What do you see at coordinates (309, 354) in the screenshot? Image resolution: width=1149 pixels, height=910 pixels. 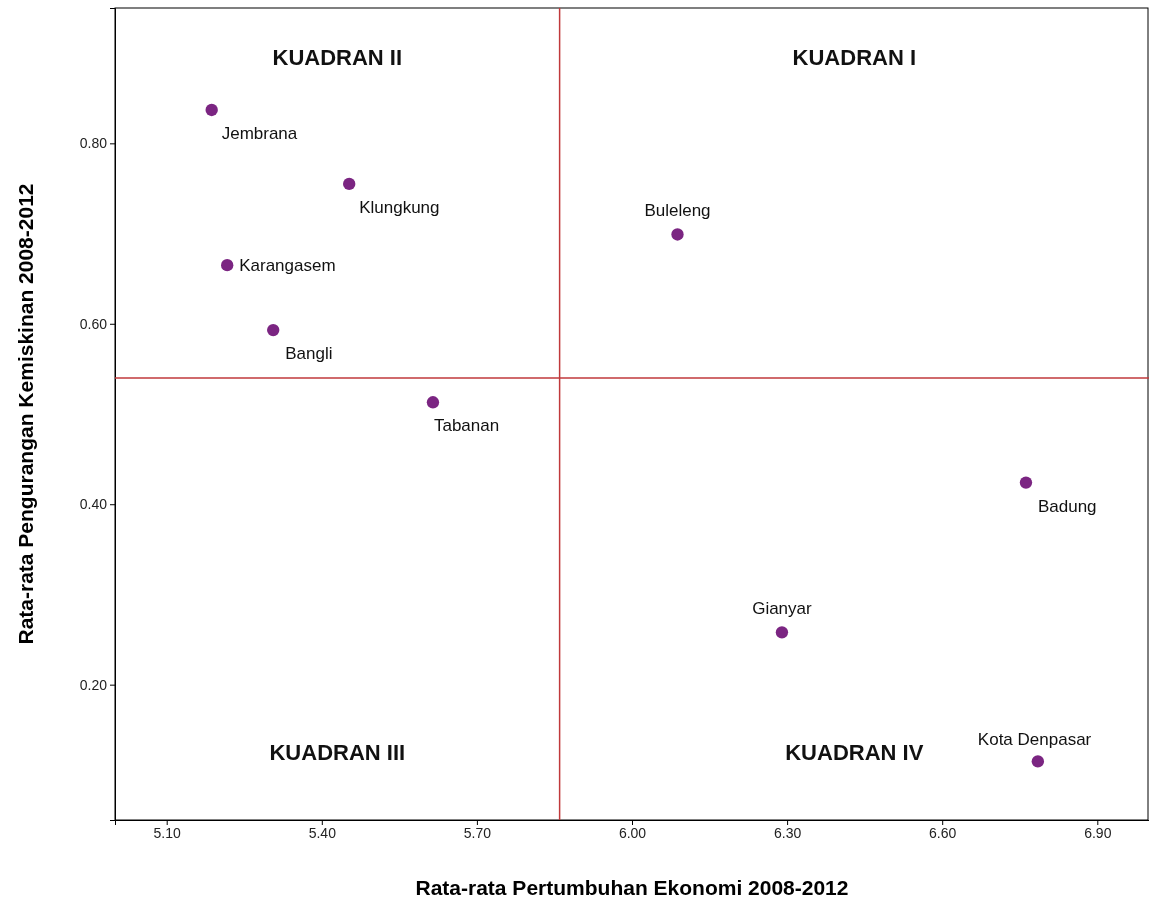 I see `annotation: Bangli` at bounding box center [309, 354].